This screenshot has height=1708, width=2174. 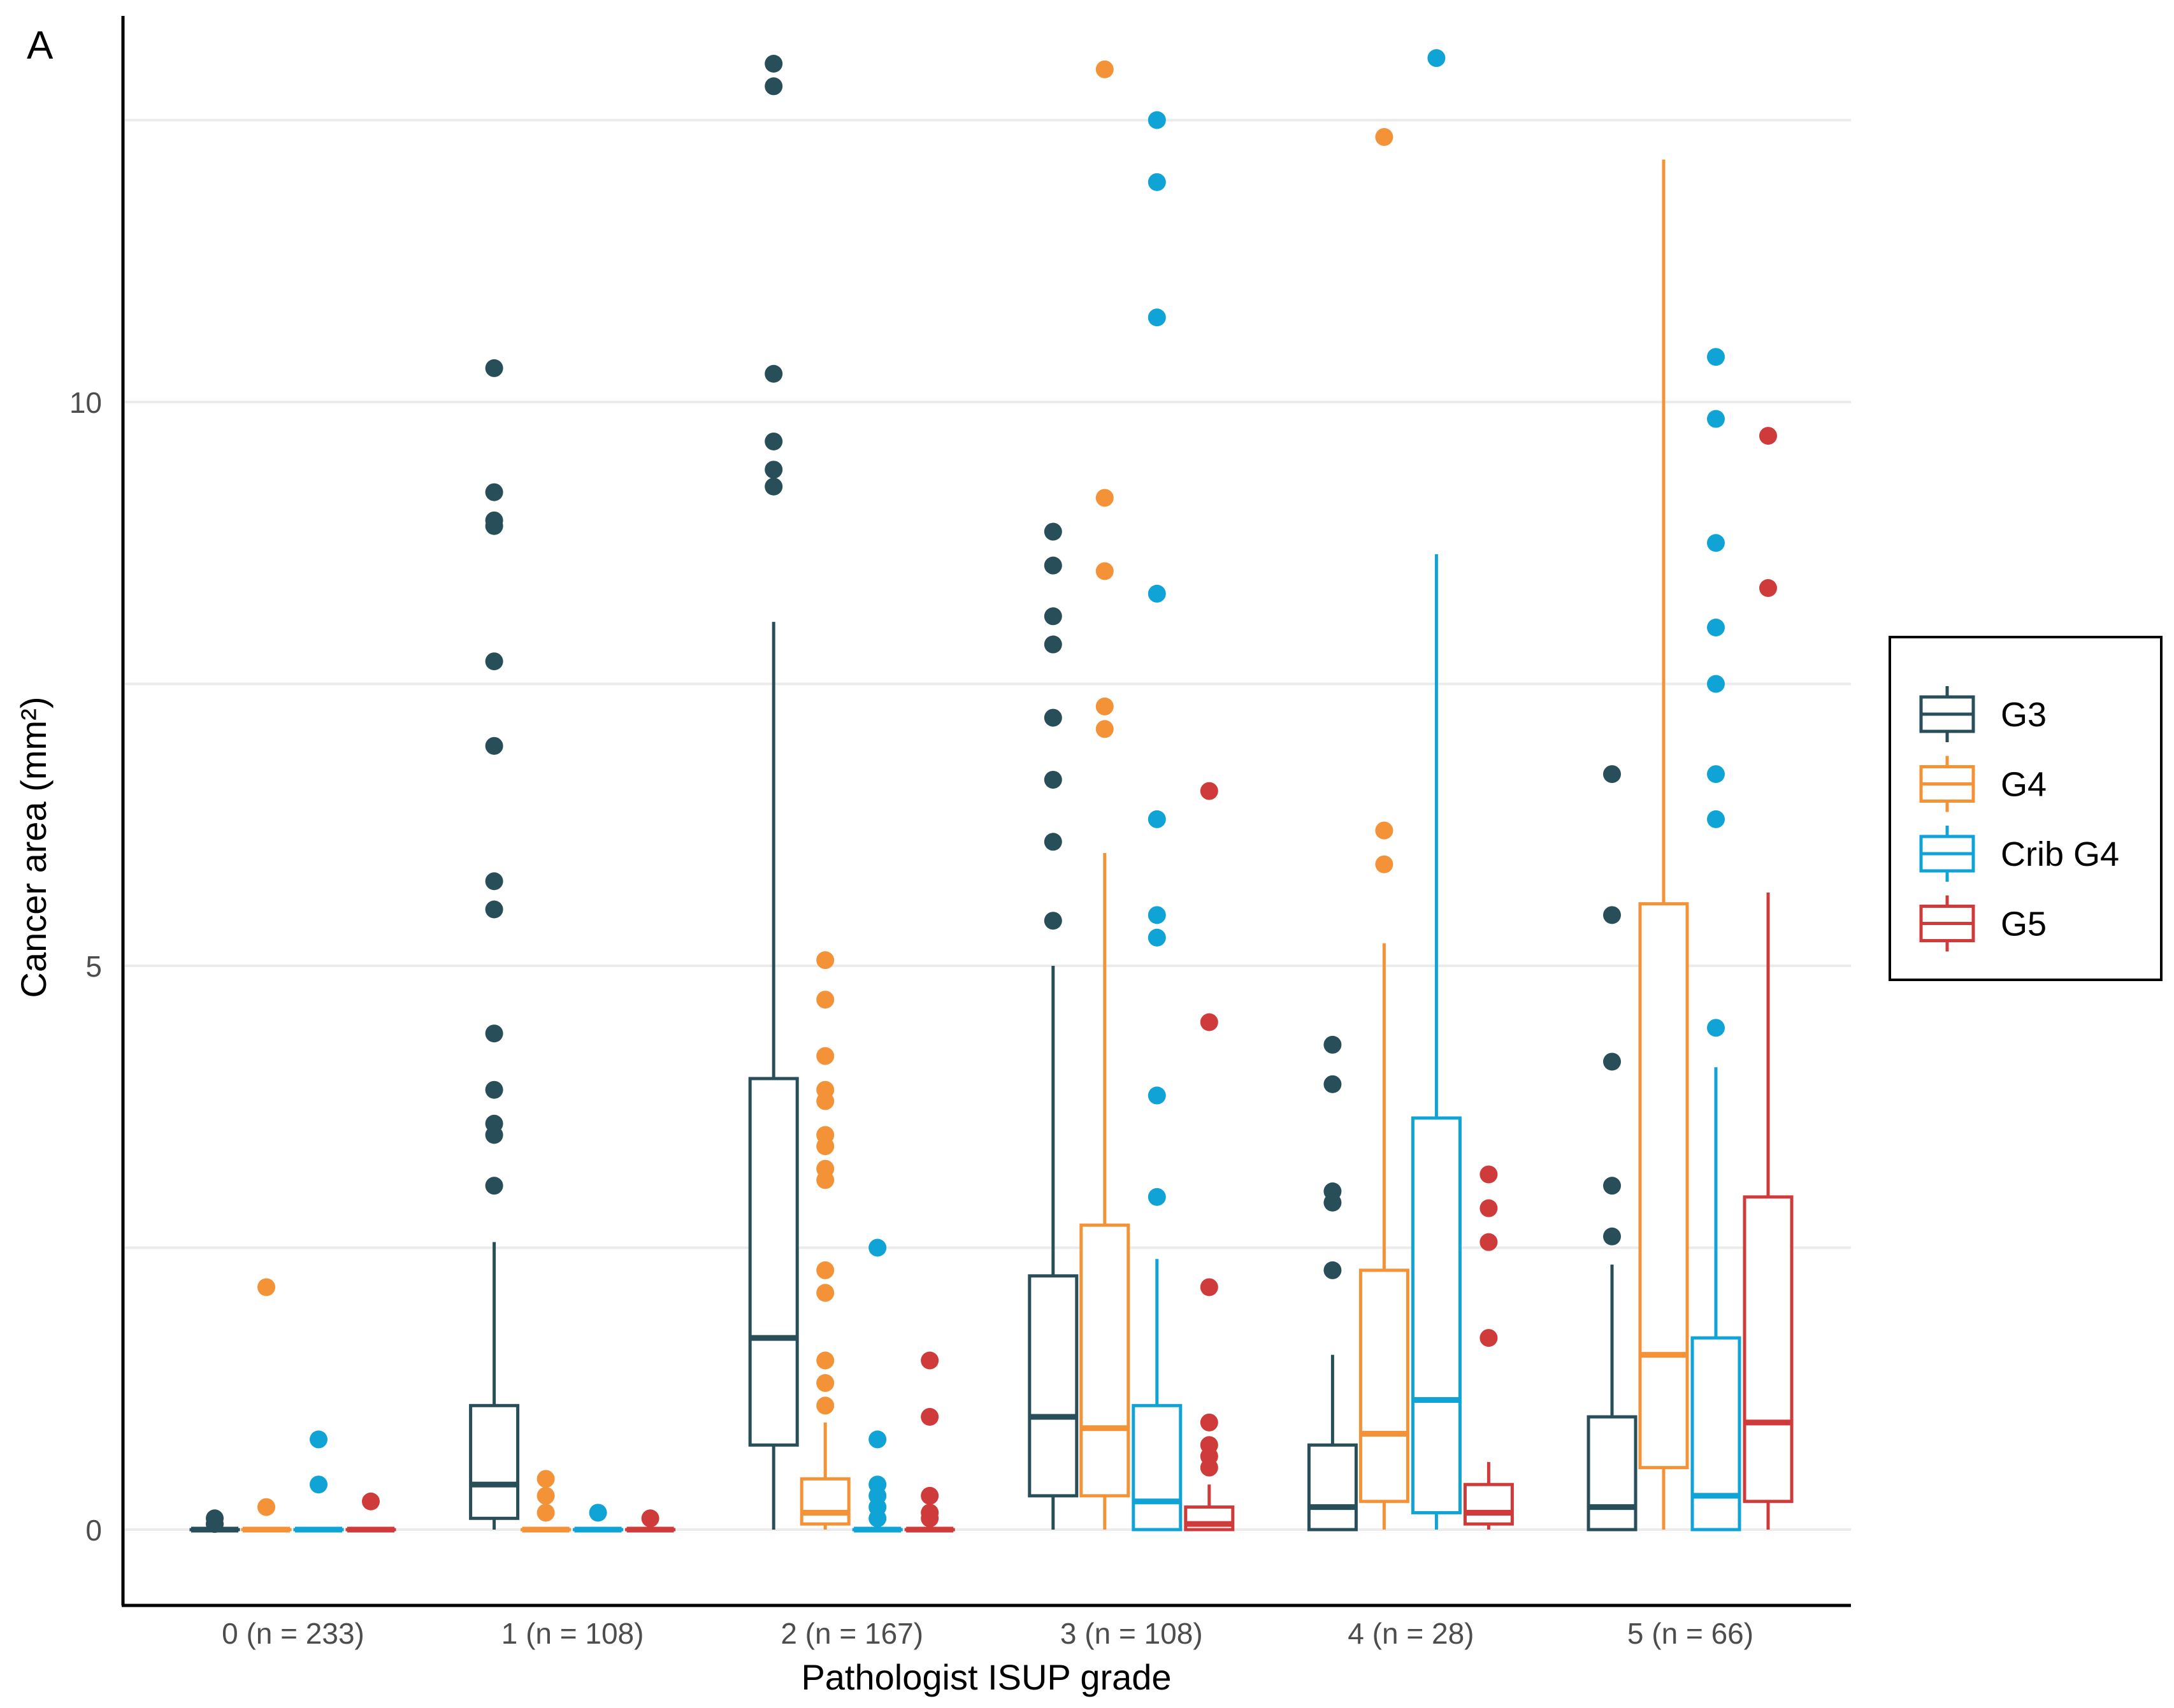 What do you see at coordinates (293, 1633) in the screenshot?
I see `x-tick-label: 0 (n = 233)` at bounding box center [293, 1633].